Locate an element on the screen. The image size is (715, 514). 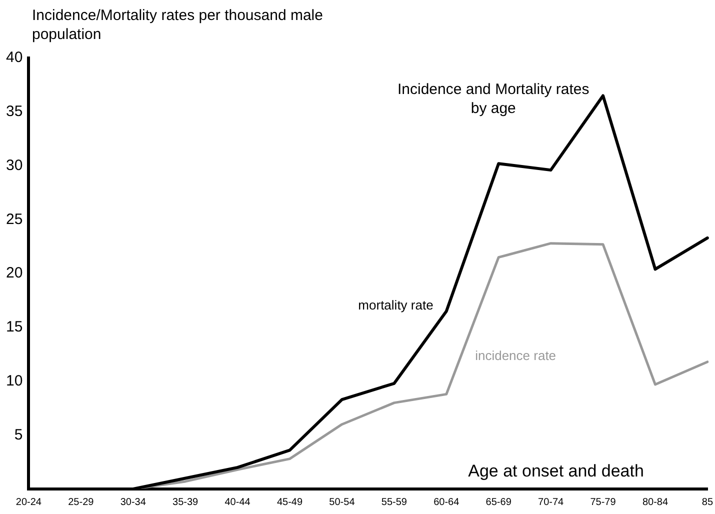
x-tick-label: 30-34 is located at coordinates (133, 502).